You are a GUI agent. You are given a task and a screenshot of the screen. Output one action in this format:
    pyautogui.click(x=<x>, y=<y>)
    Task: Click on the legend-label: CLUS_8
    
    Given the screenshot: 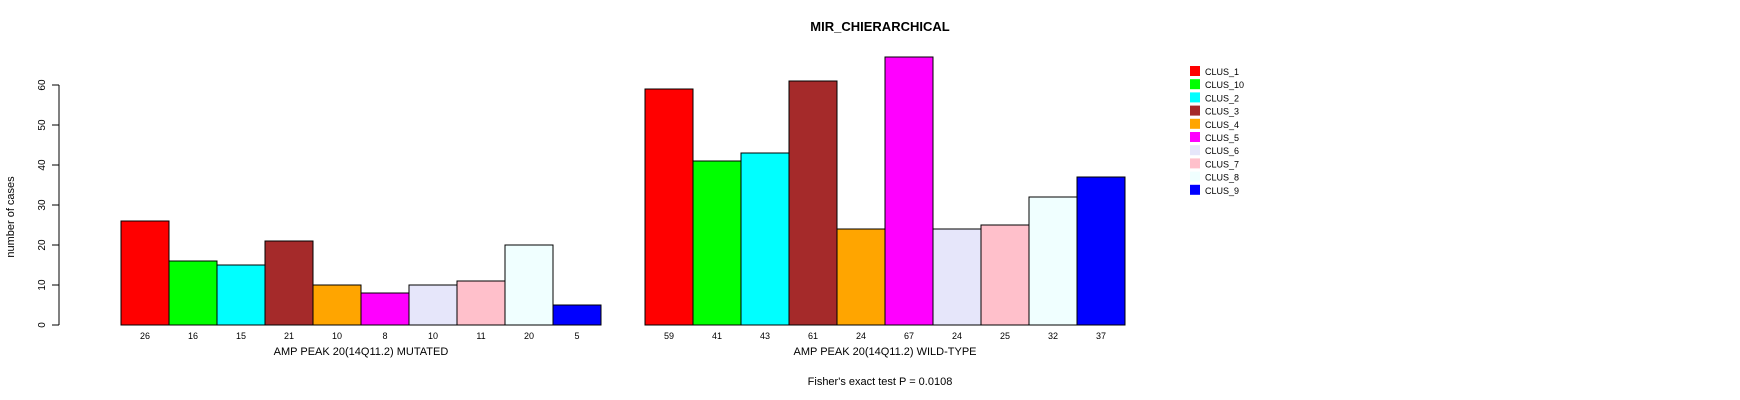 What is the action you would take?
    pyautogui.click(x=1222, y=178)
    